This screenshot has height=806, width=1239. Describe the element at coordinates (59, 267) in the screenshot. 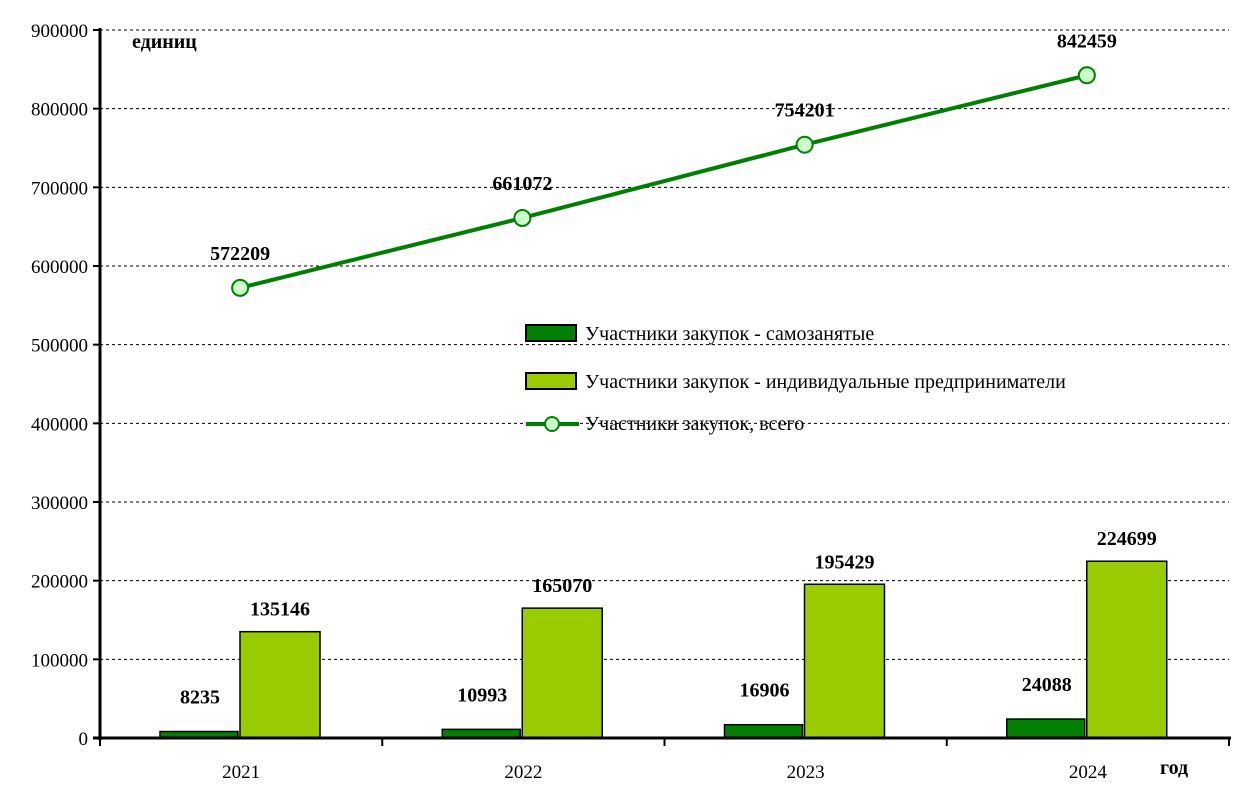

I see `y-tick-label: 600000` at that location.